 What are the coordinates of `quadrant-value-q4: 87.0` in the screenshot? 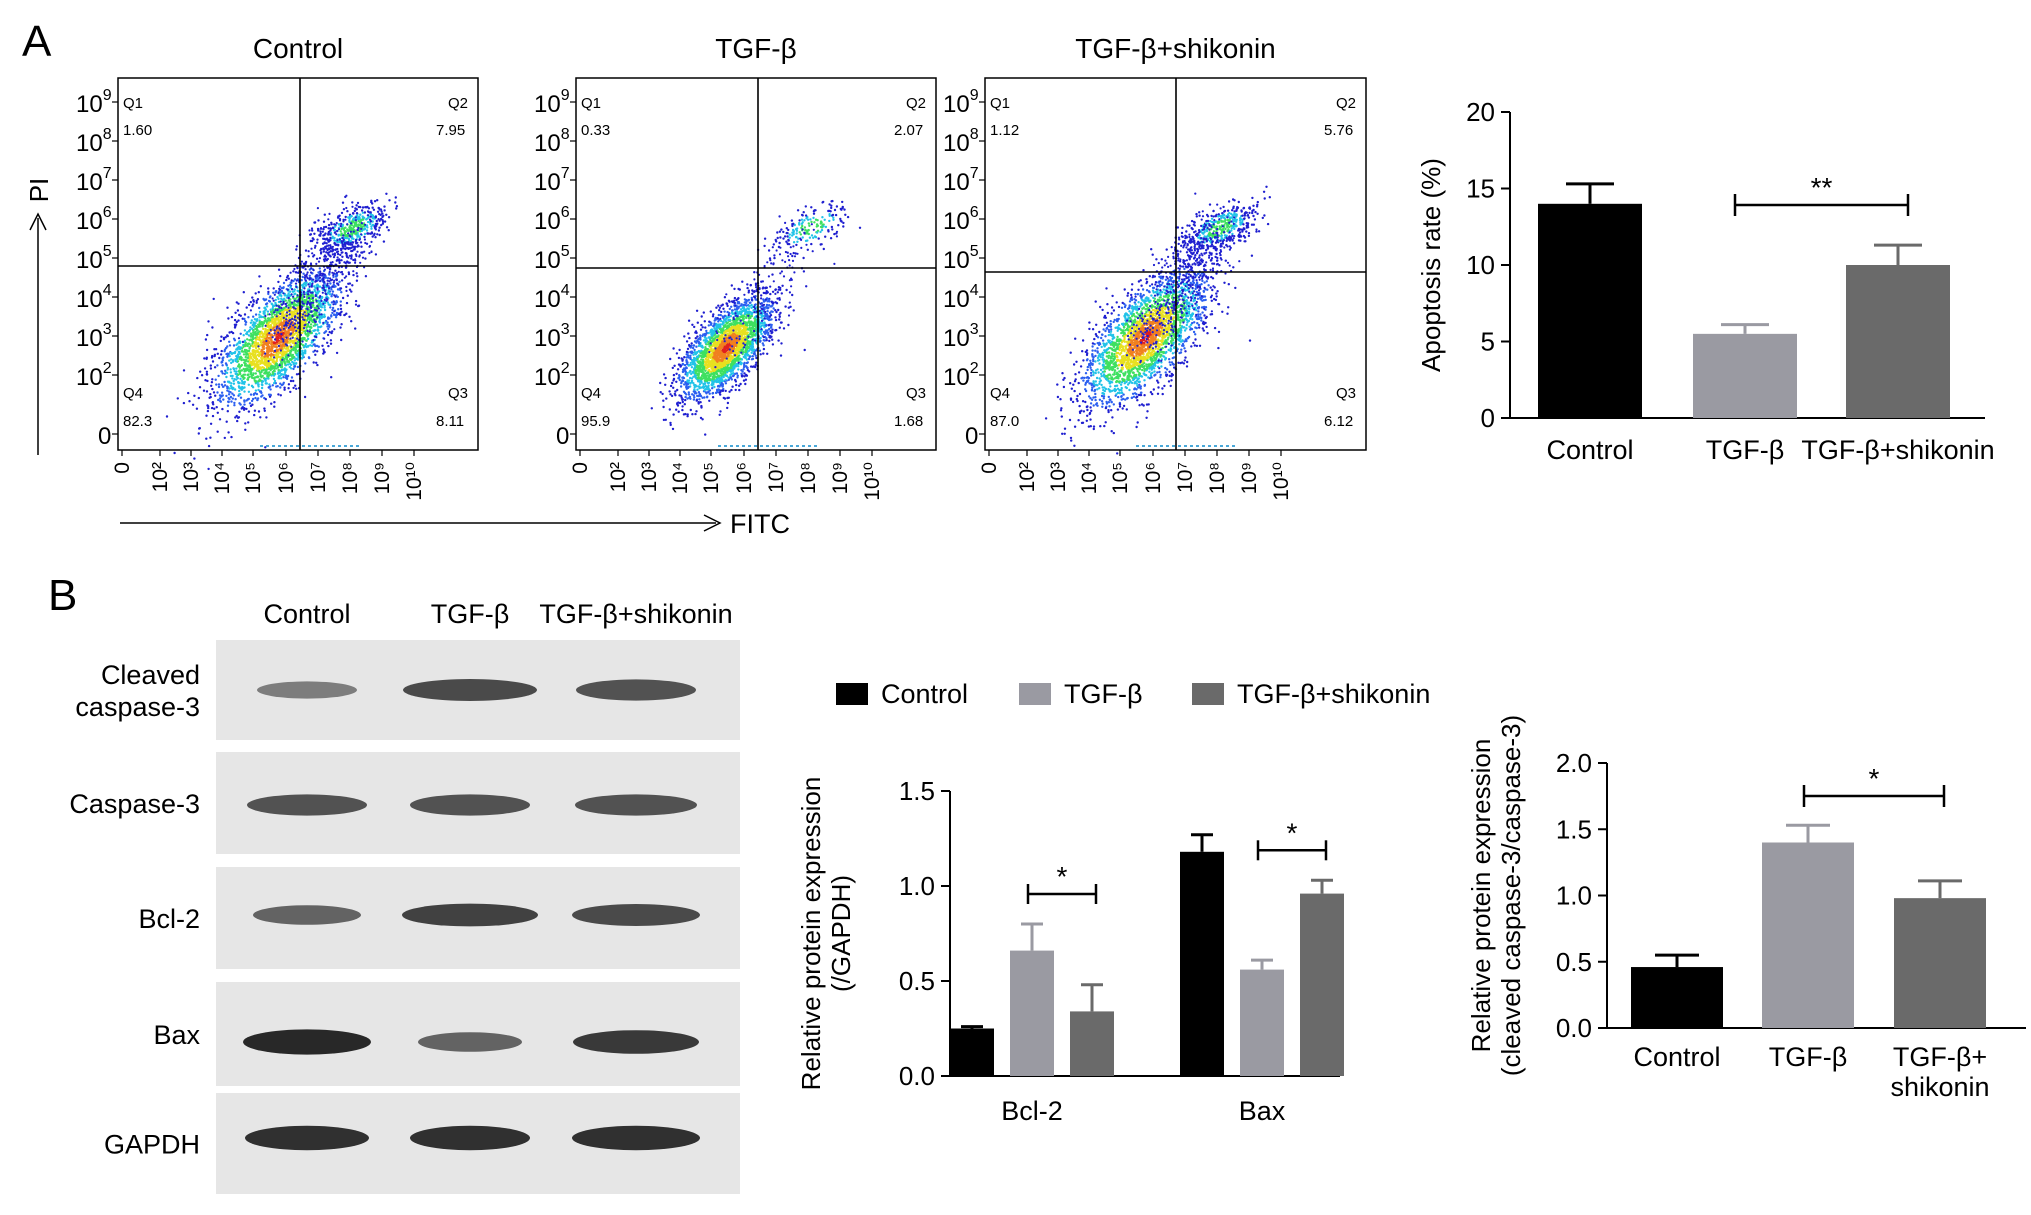 It's located at (1004, 421).